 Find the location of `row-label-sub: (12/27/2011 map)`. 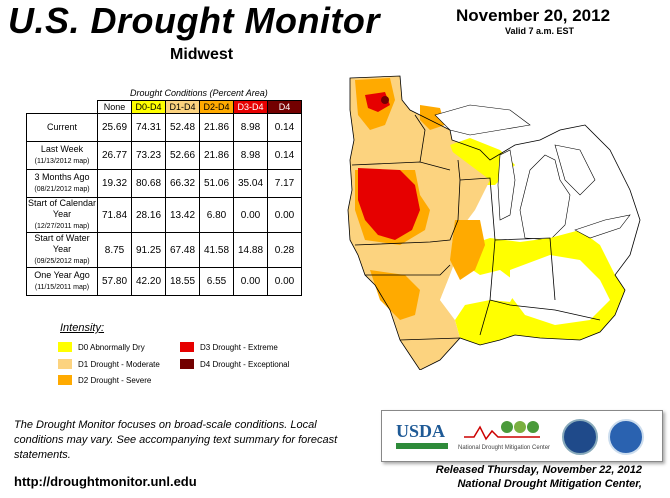

row-label-sub: (12/27/2011 map) is located at coordinates (62, 226).